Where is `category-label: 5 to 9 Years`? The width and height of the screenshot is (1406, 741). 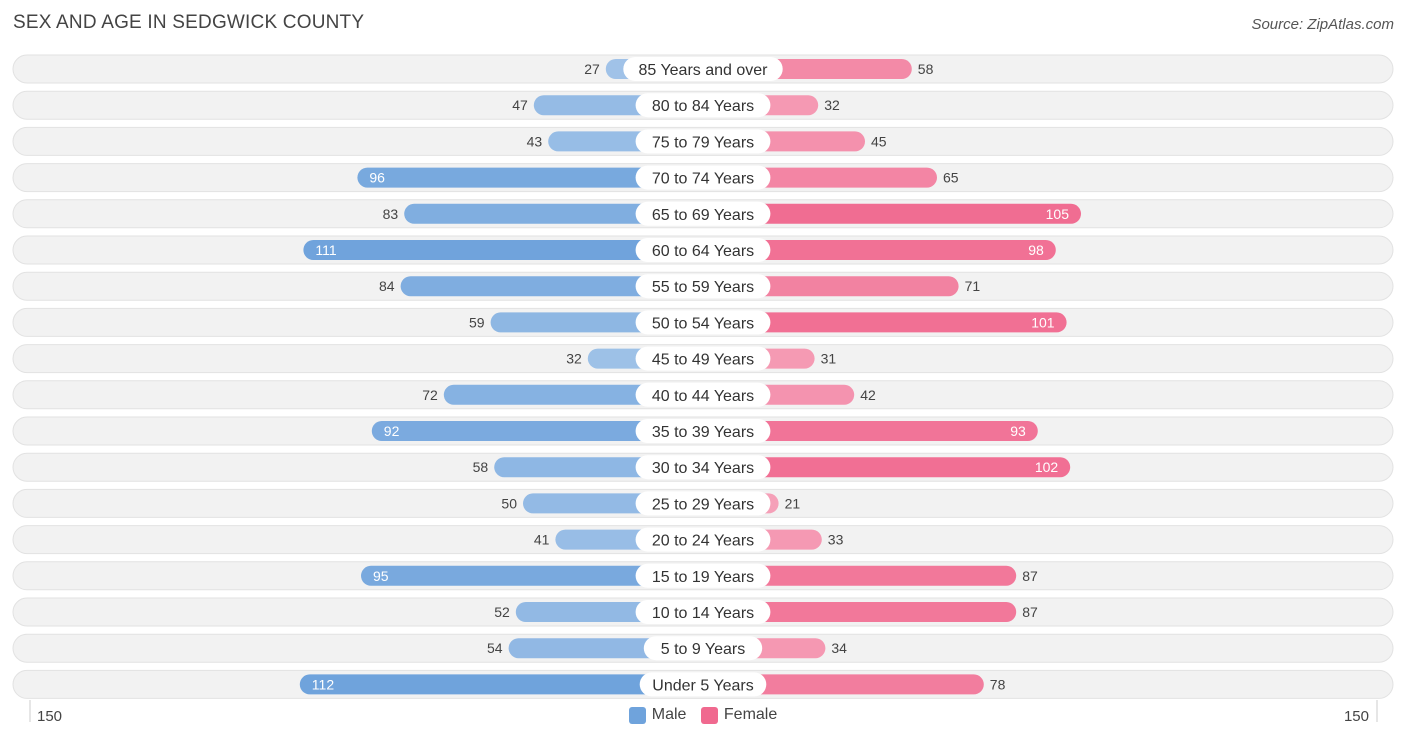
category-label: 5 to 9 Years is located at coordinates (703, 649).